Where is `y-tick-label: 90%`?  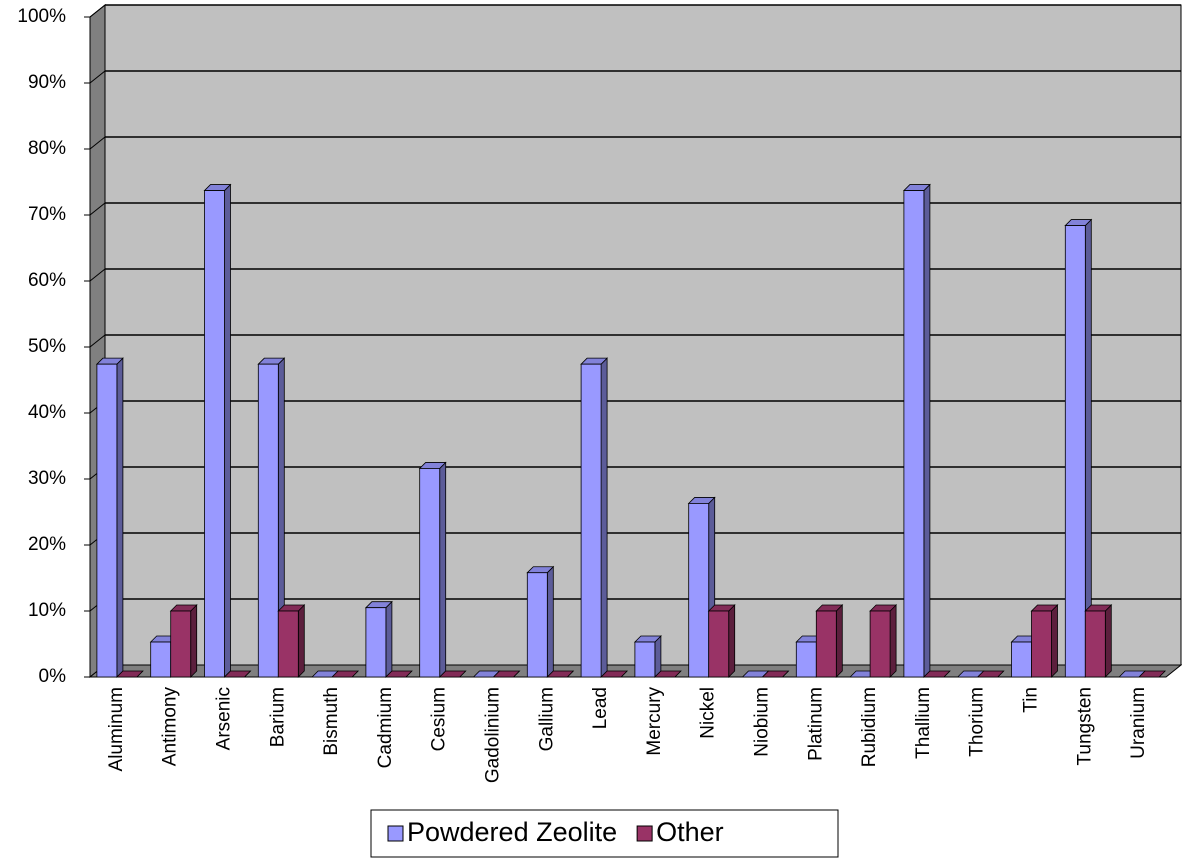
y-tick-label: 90% is located at coordinates (47, 82).